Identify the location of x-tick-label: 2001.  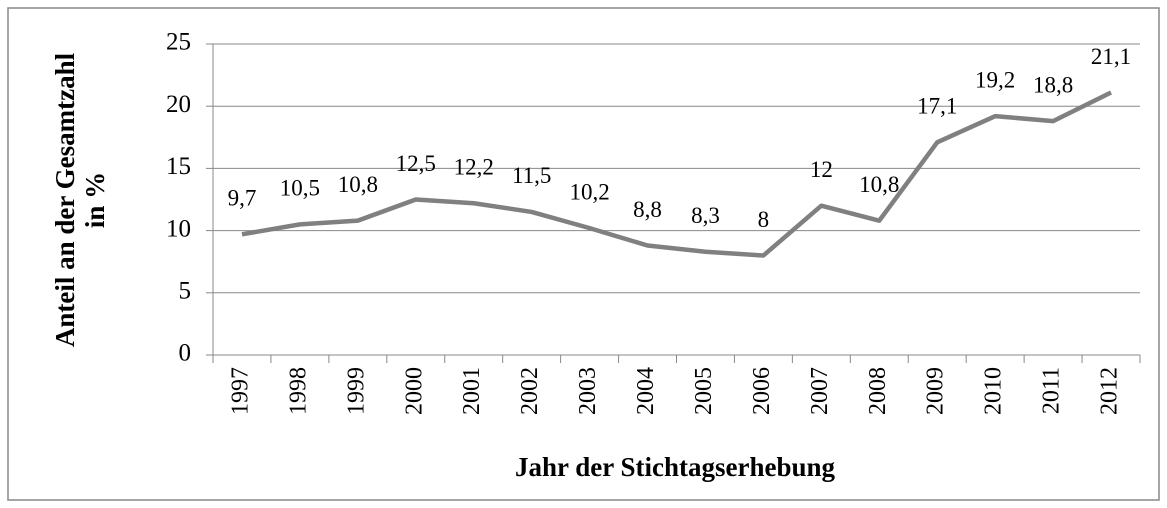
(472, 391).